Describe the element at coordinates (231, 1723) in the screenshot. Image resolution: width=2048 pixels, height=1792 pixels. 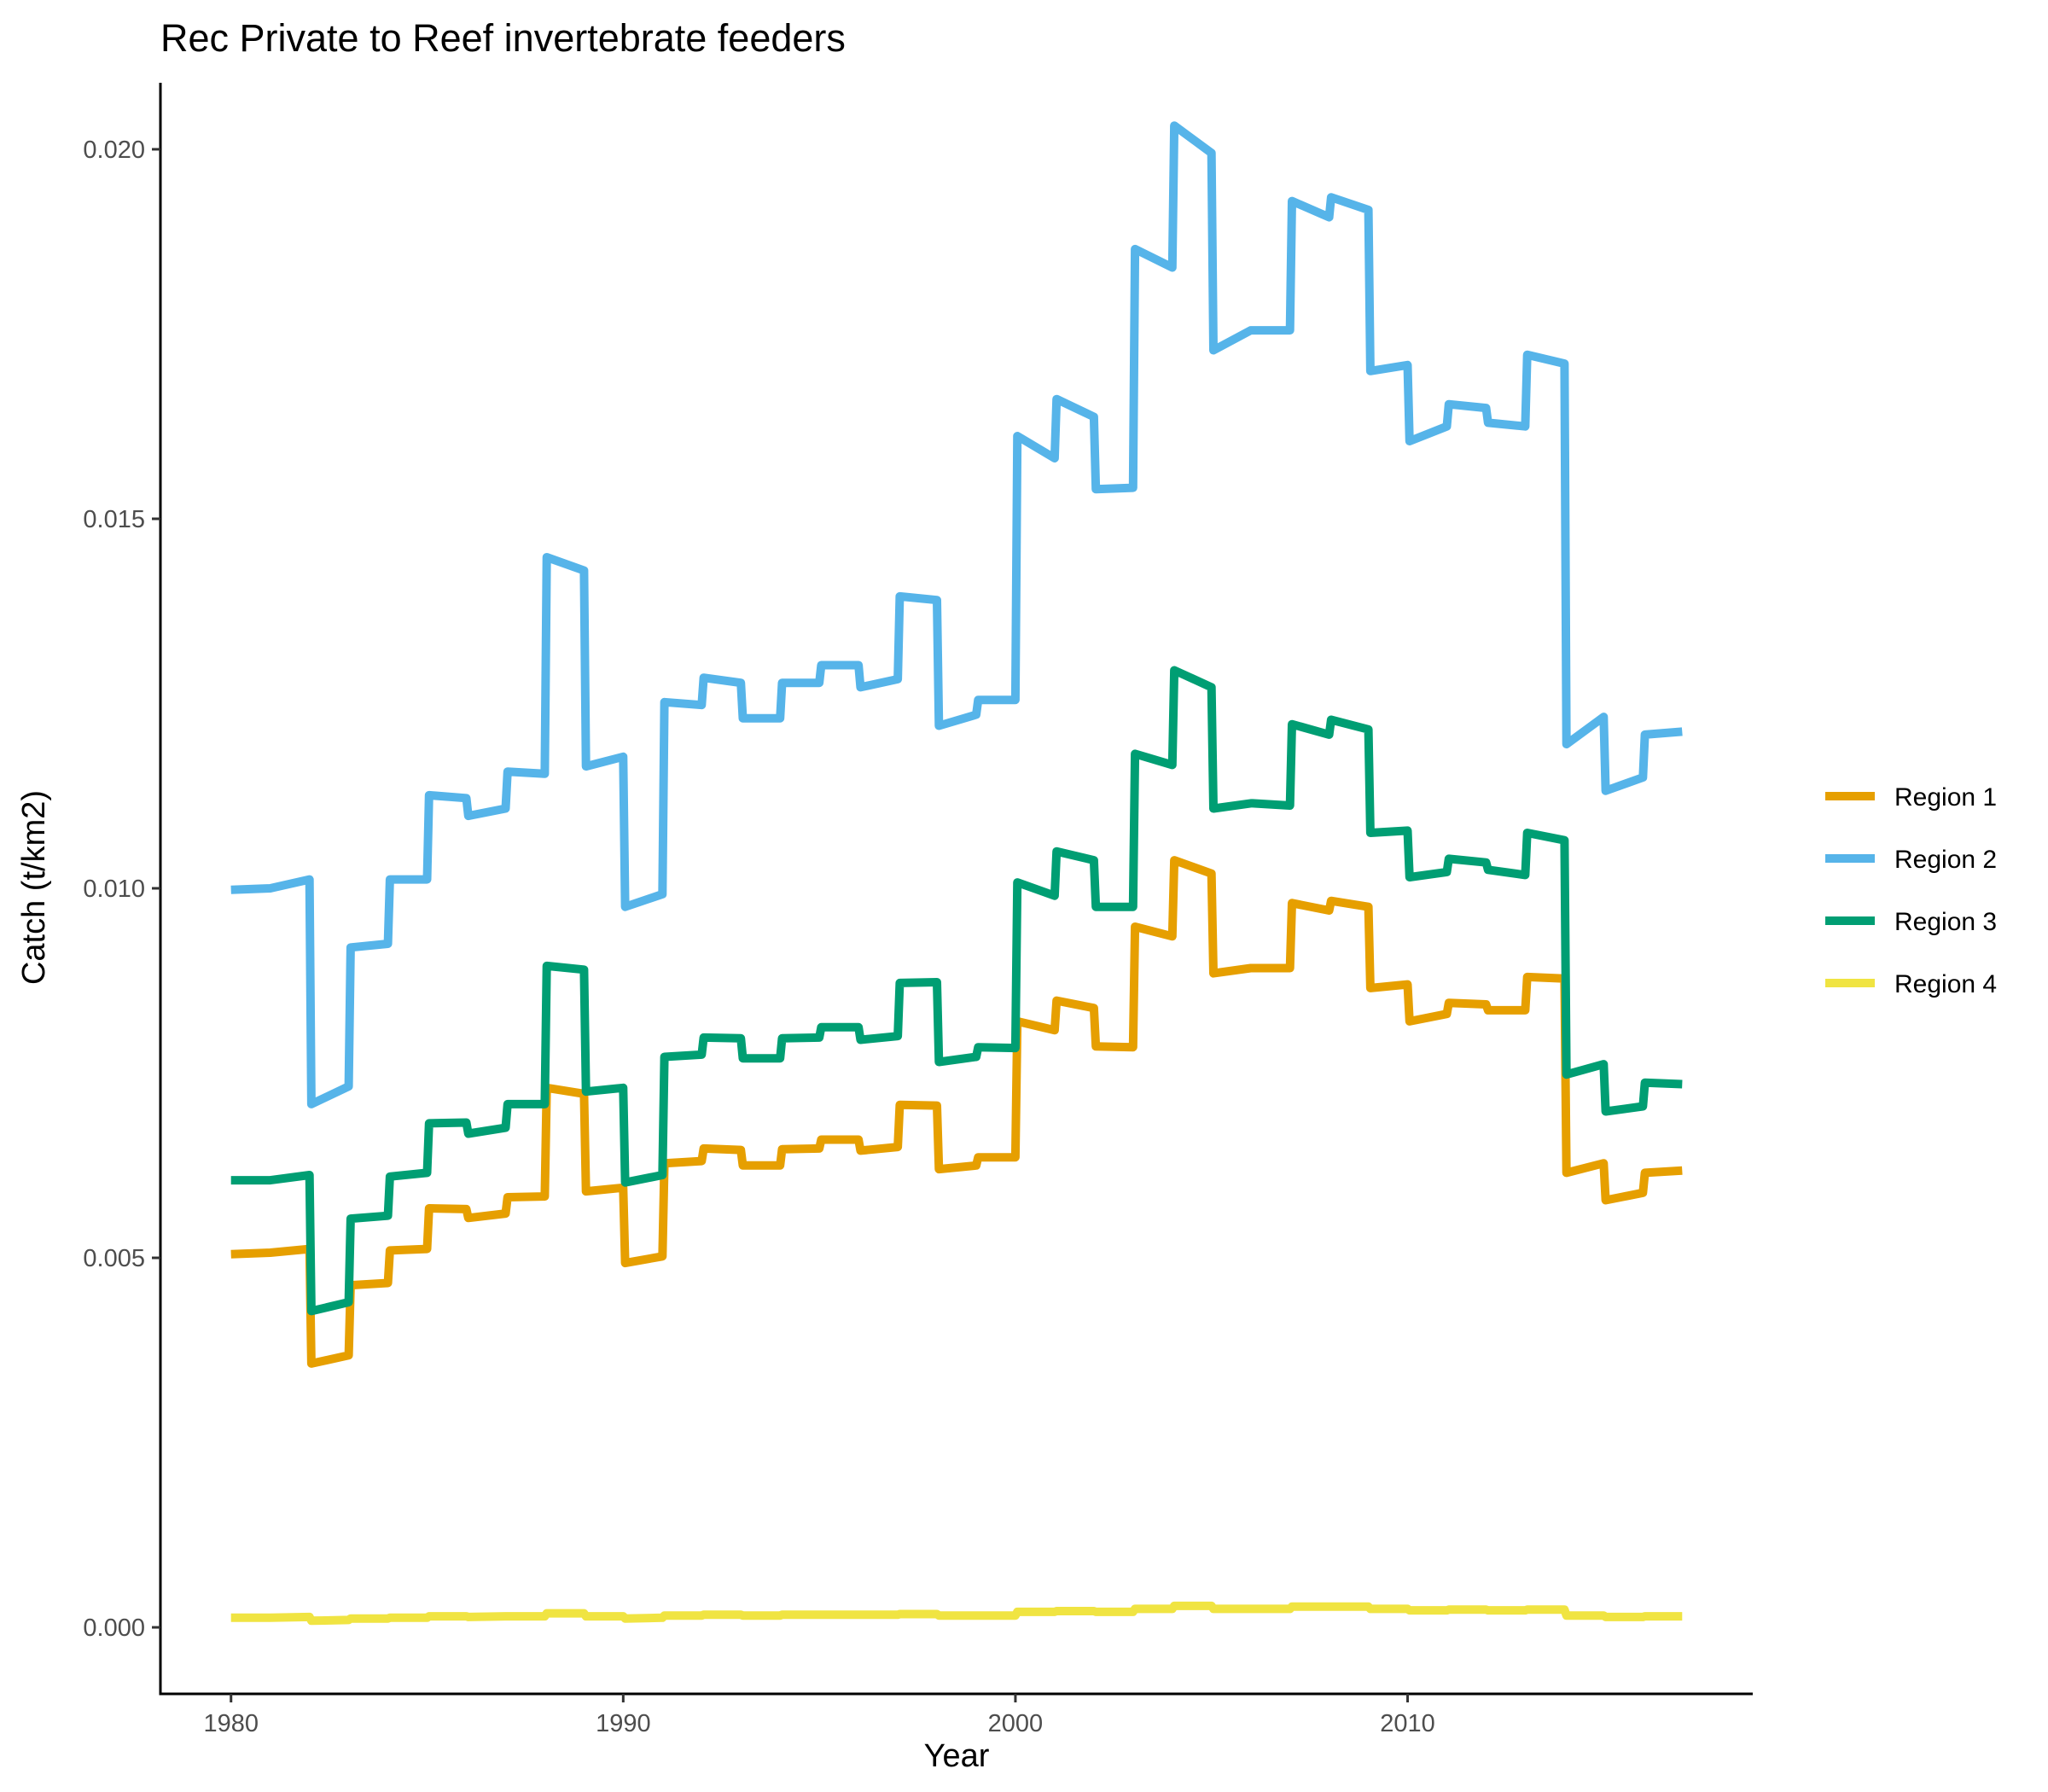
I see `x-tick-label: 1980` at that location.